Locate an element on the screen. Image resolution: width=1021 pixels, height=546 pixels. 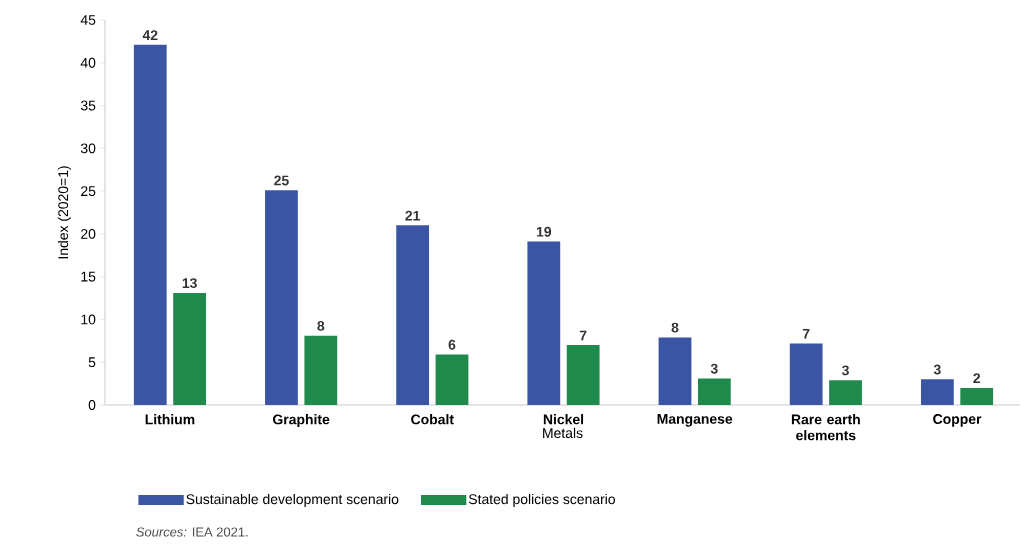
y-tick-label: 15 is located at coordinates (88, 276).